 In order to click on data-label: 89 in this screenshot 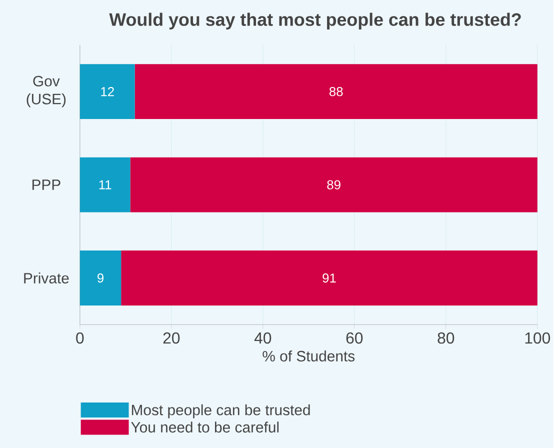, I will do `click(333, 185)`.